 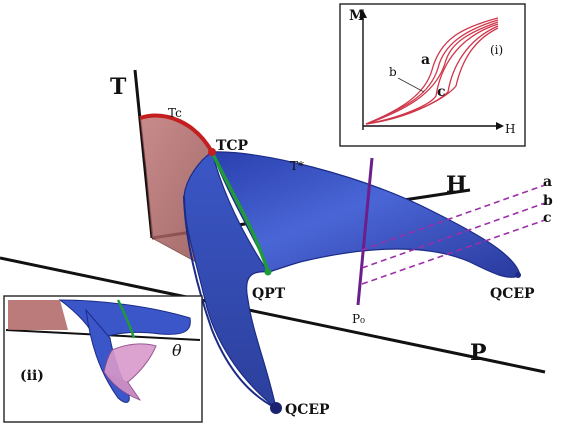 What do you see at coordinates (363, 14) in the screenshot?
I see `inset-i-y-arrow` at bounding box center [363, 14].